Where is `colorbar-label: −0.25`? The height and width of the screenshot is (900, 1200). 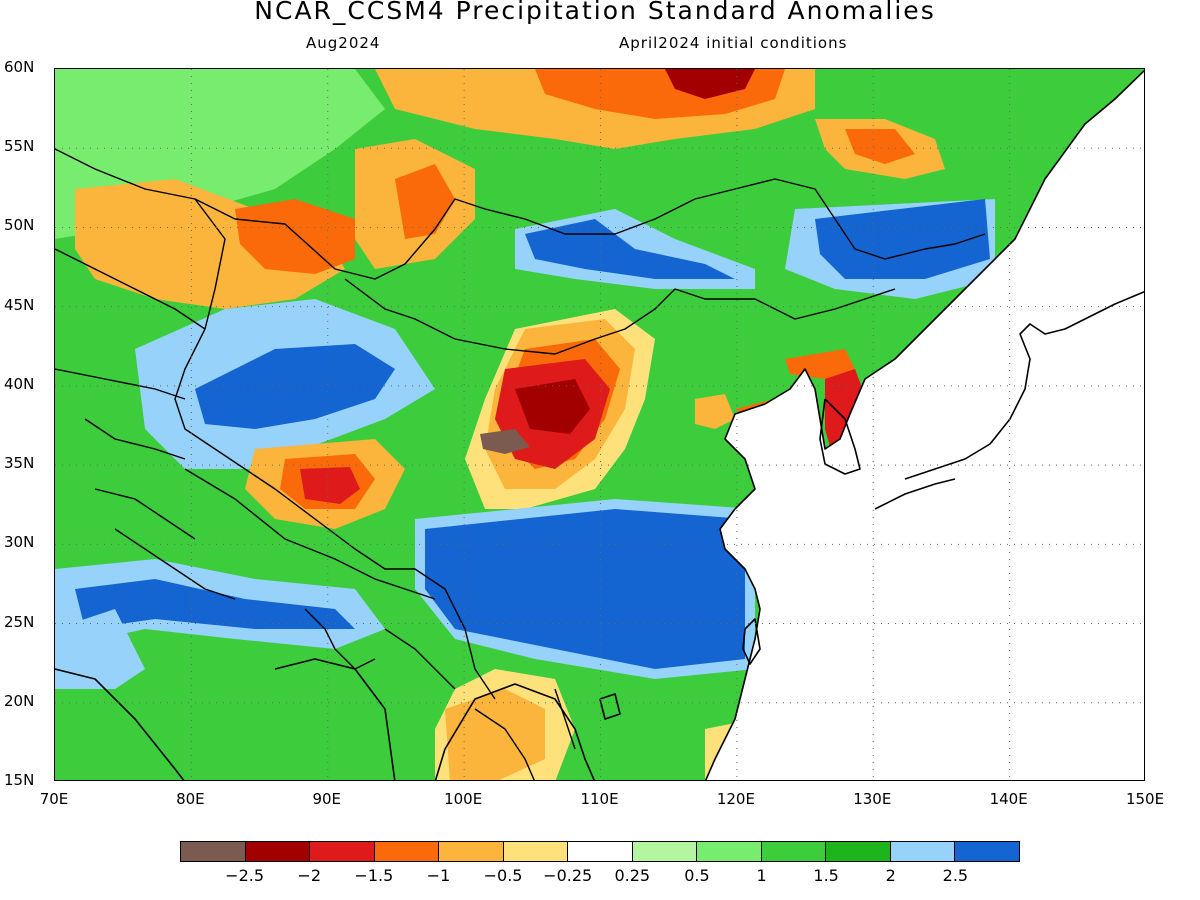 colorbar-label: −0.25 is located at coordinates (568, 875).